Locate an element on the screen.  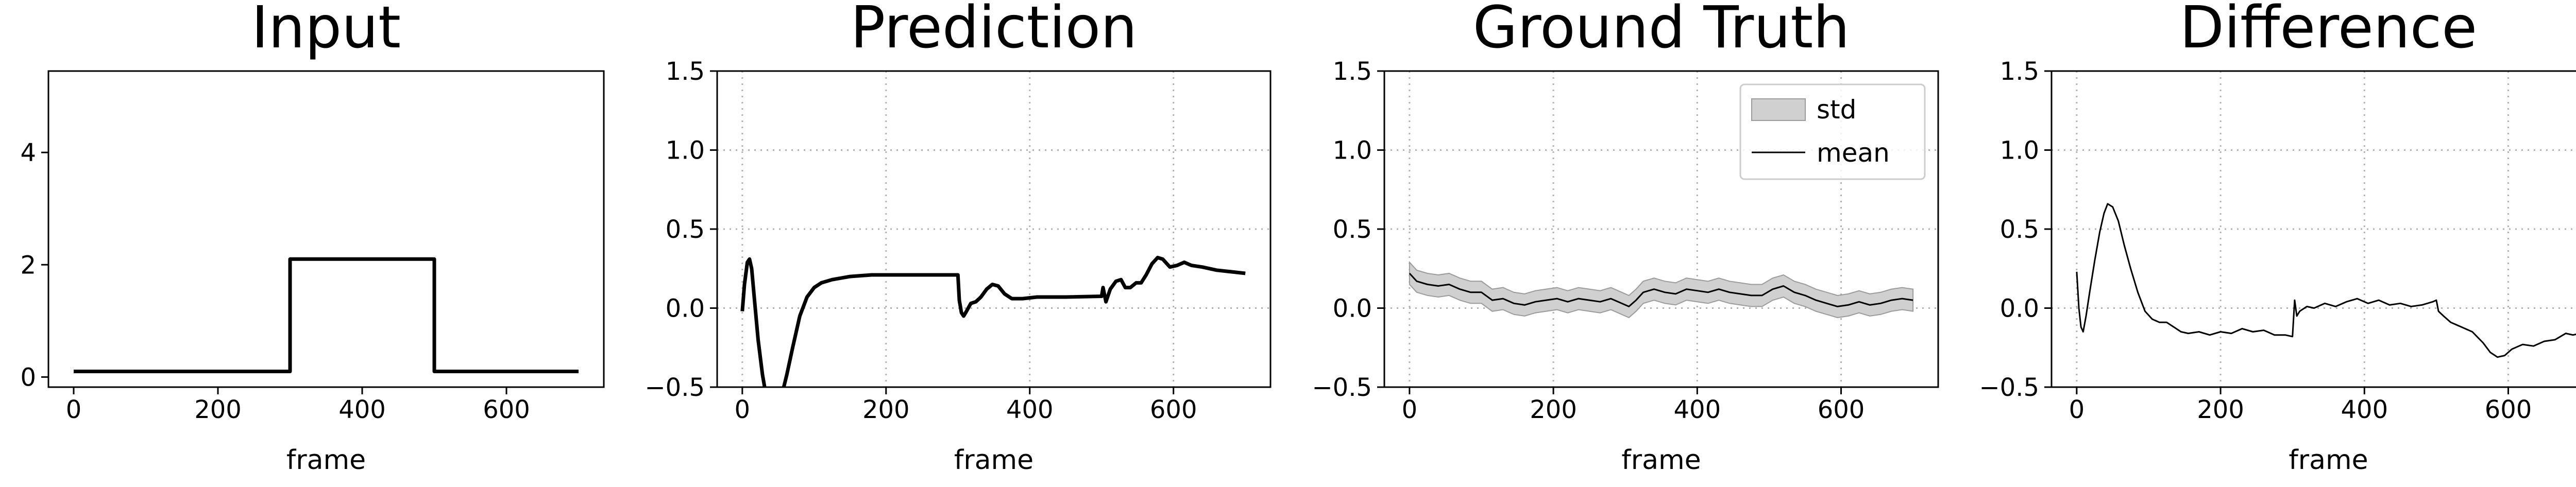
legend-label-std: std is located at coordinates (1836, 110).